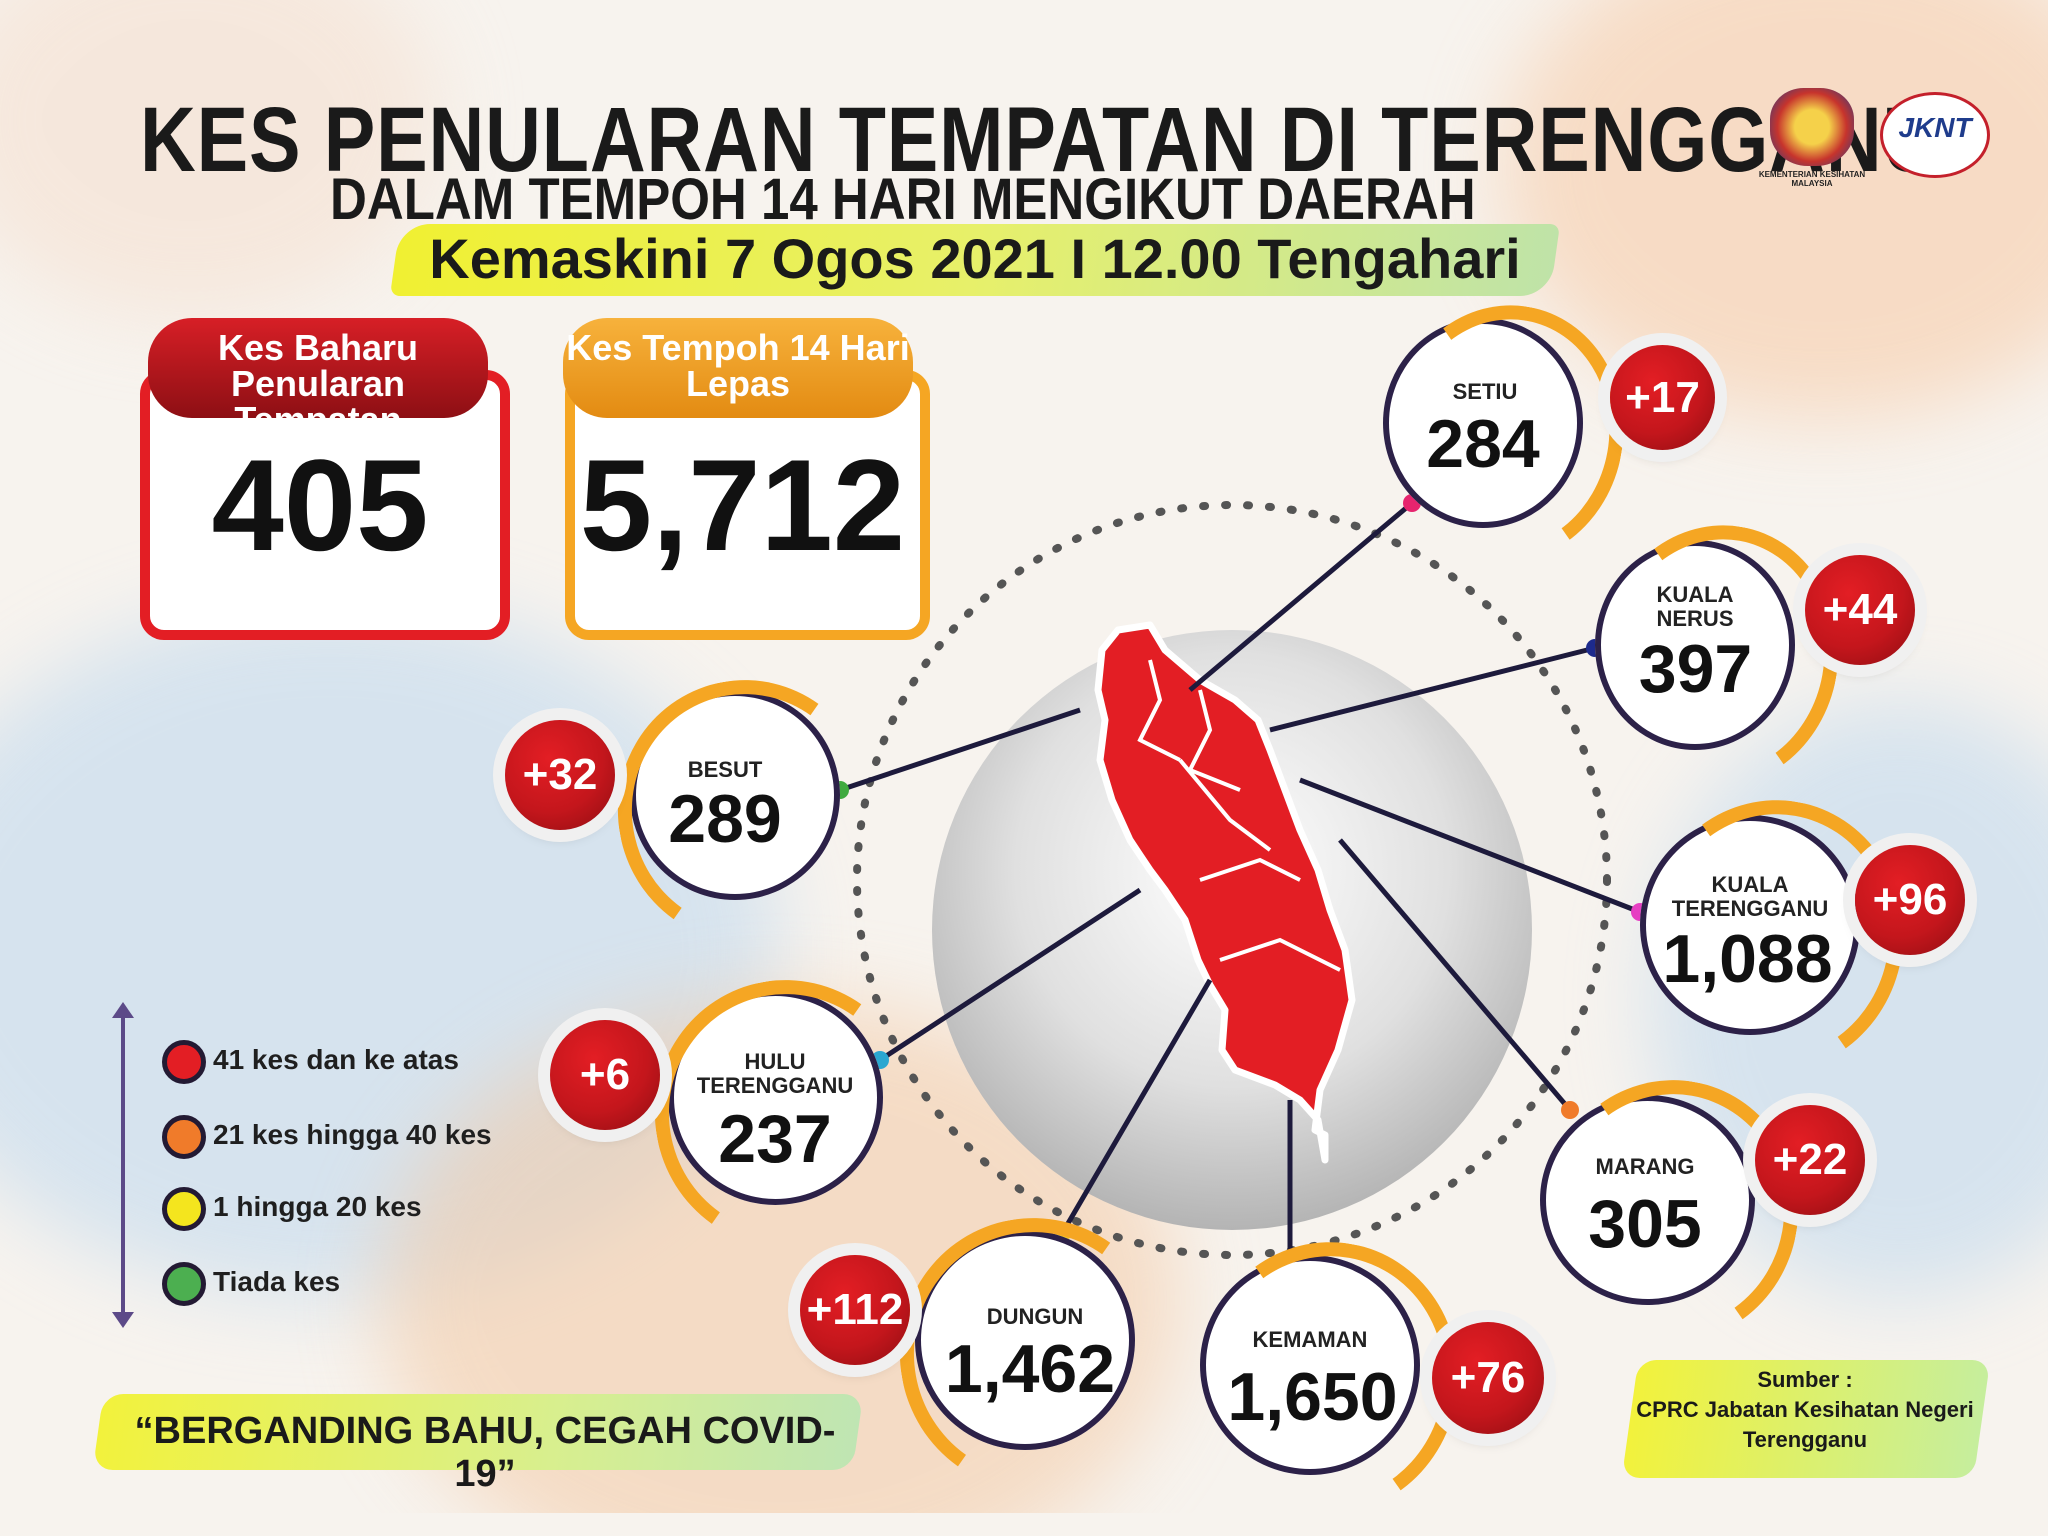  Describe the element at coordinates (742, 505) in the screenshot. I see `period-cases-value: 5,712` at that location.